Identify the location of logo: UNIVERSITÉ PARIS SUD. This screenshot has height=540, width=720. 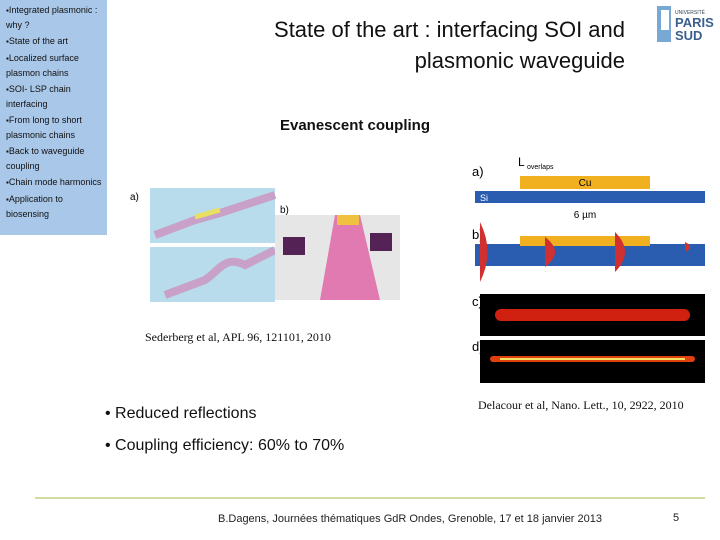
(685, 24).